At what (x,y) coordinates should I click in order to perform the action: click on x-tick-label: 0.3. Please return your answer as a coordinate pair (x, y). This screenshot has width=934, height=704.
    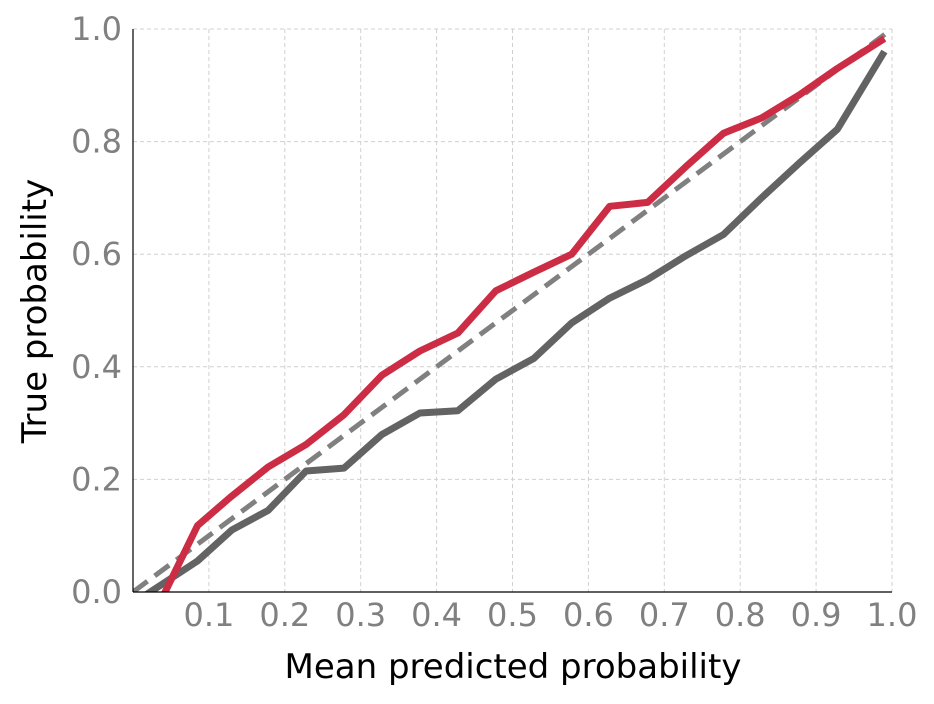
    Looking at the image, I should click on (360, 615).